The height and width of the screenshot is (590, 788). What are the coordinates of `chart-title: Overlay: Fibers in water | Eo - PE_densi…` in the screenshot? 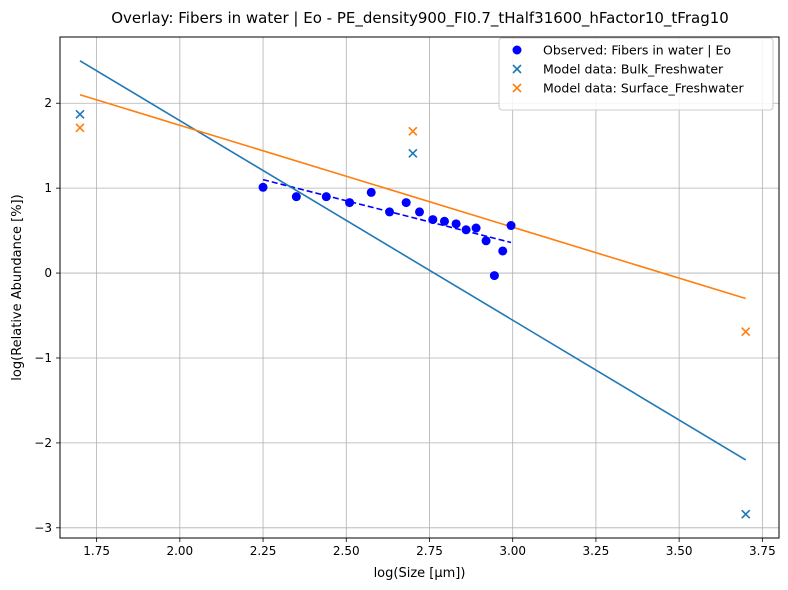 It's located at (420, 18).